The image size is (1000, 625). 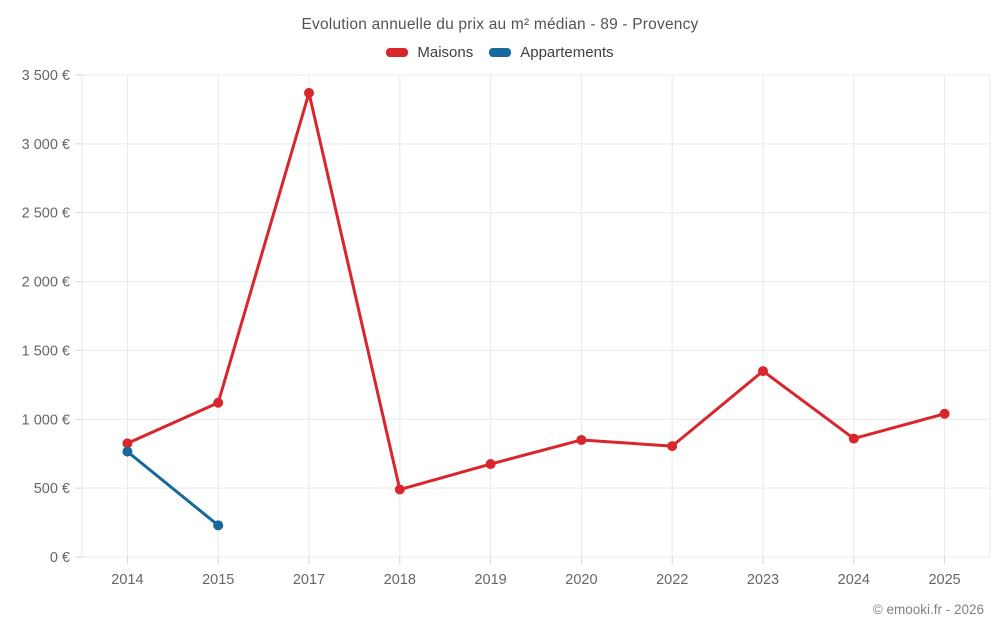 I want to click on chart-legend: Maisons Appartements, so click(x=500, y=52).